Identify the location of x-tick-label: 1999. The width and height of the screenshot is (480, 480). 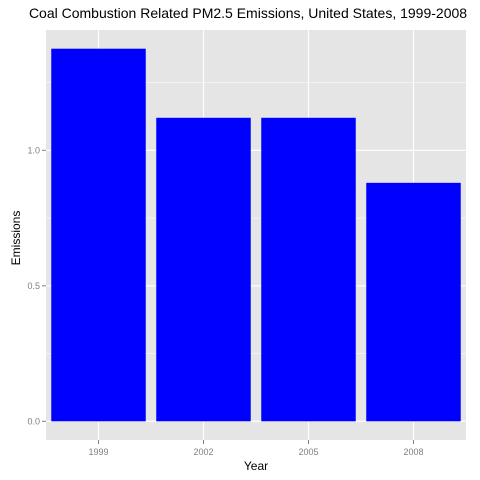
(98, 452).